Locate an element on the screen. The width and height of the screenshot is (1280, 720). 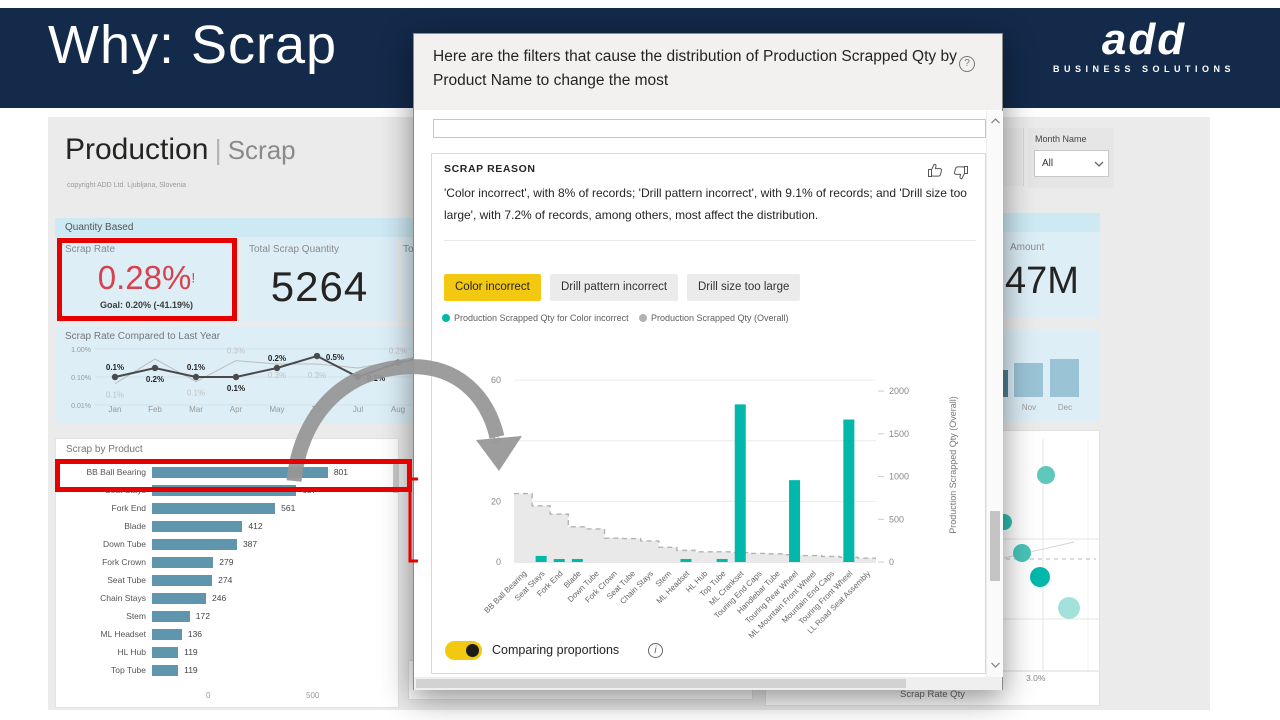
chevron-down-icon is located at coordinates (1099, 164).